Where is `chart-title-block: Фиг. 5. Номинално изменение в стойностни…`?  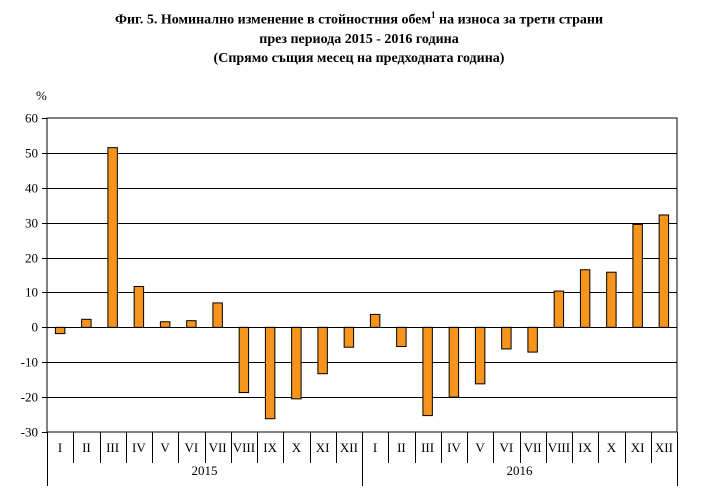
chart-title-block: Фиг. 5. Номинално изменение в стойностни… is located at coordinates (359, 37).